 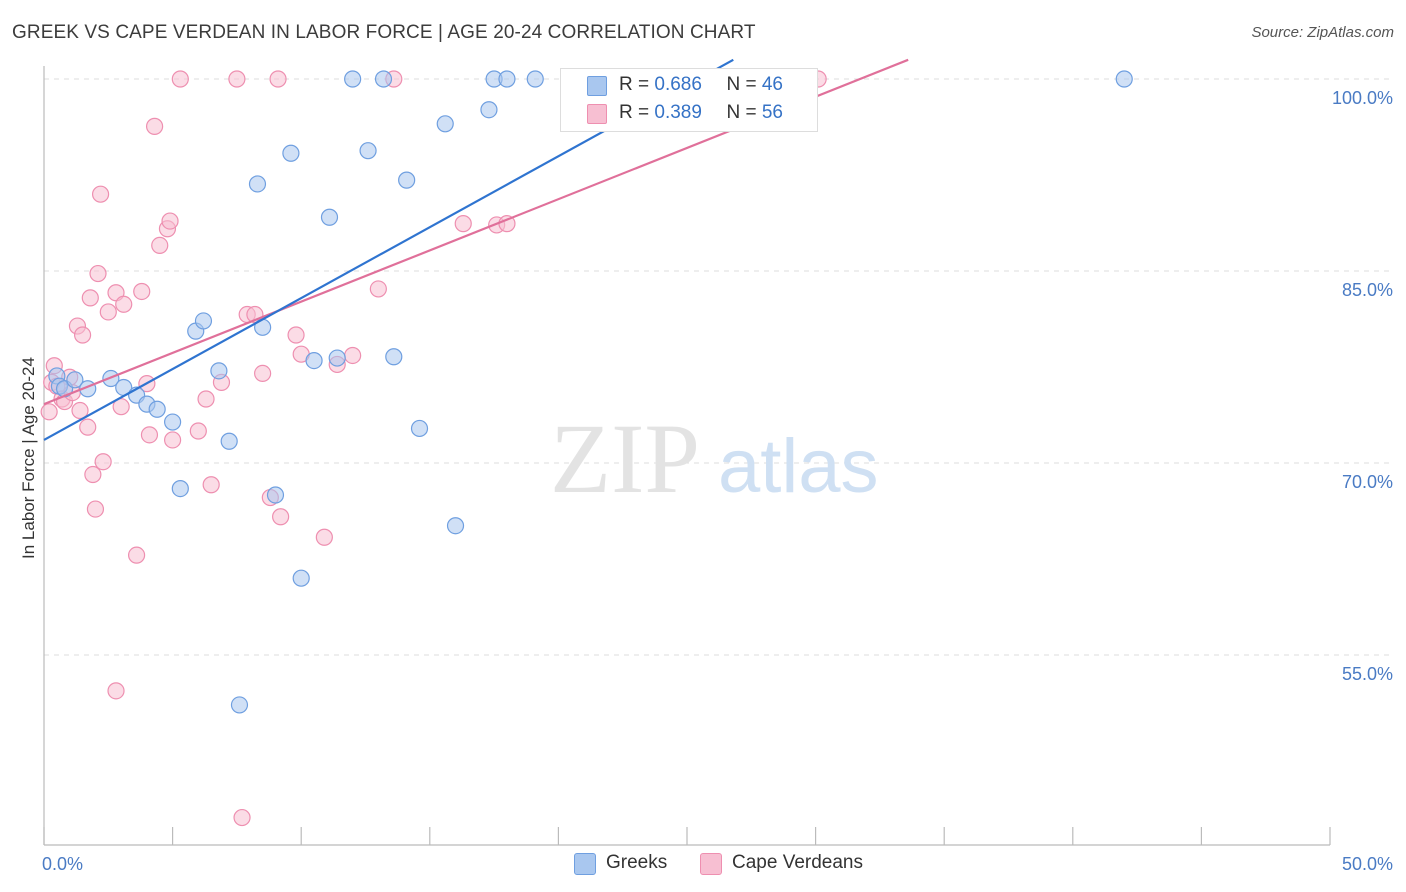 I want to click on y-tick-label: 70.0%, so click(x=1367, y=482).